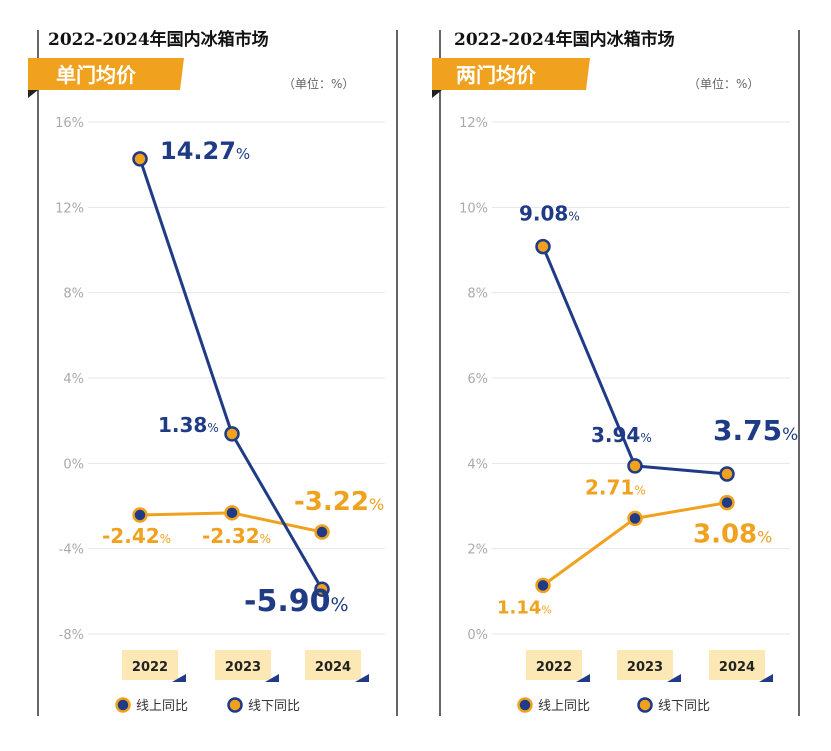 Image resolution: width=831 pixels, height=751 pixels. What do you see at coordinates (188, 425) in the screenshot?
I see `data-label-offline: 1.38%` at bounding box center [188, 425].